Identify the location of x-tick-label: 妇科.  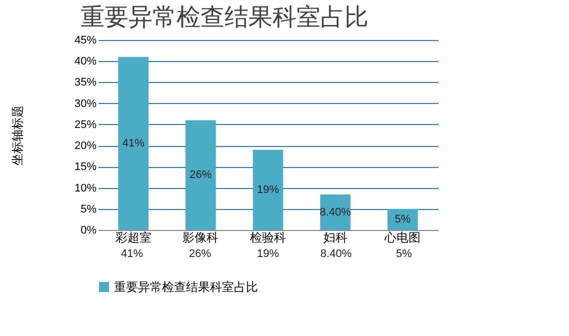
(335, 237).